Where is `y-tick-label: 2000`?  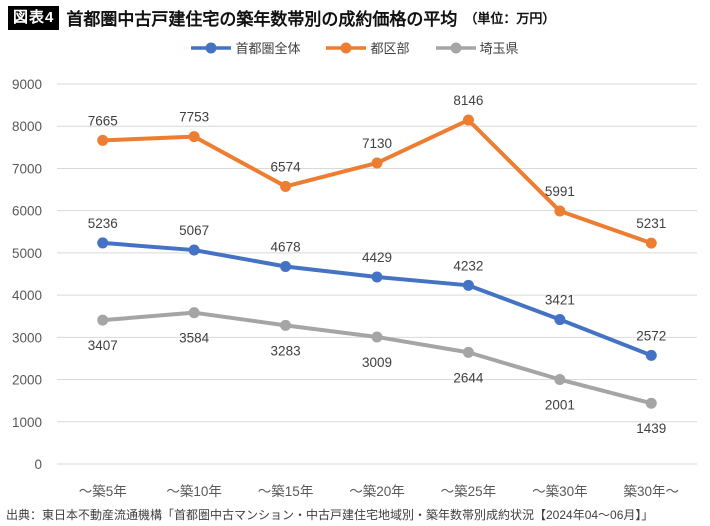 y-tick-label: 2000 is located at coordinates (27, 380).